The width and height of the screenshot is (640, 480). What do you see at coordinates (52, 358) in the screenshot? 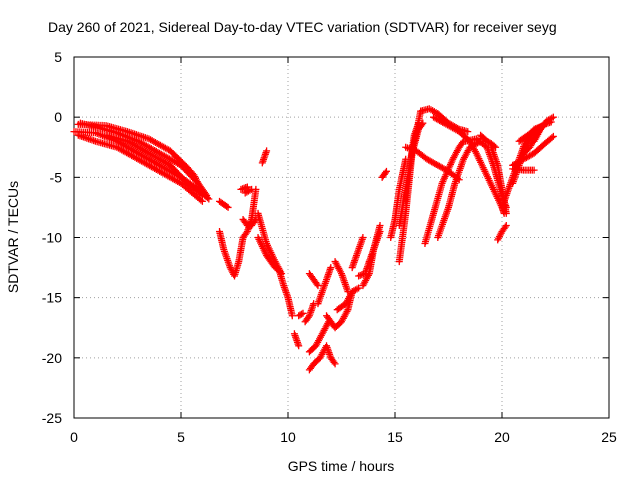
I see `y-tick-label: -20` at bounding box center [52, 358].